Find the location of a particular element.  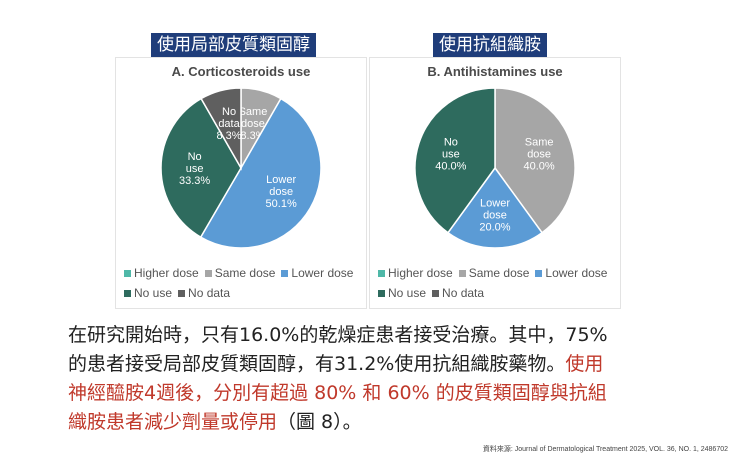

body-highlight-segment: 神經醯胺4週後，分別有超過 80% 和 60% 的皮質類固醇與抗組 is located at coordinates (337, 393).